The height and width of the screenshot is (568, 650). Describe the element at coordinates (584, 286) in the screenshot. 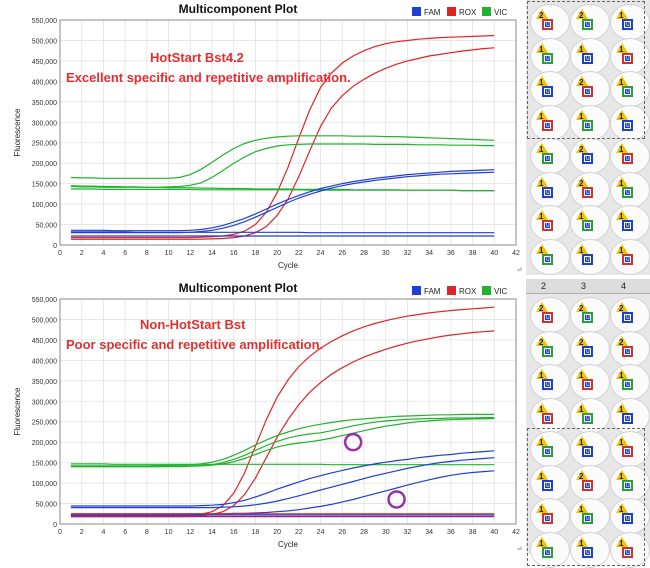

I see `column-header-label: 3` at that location.